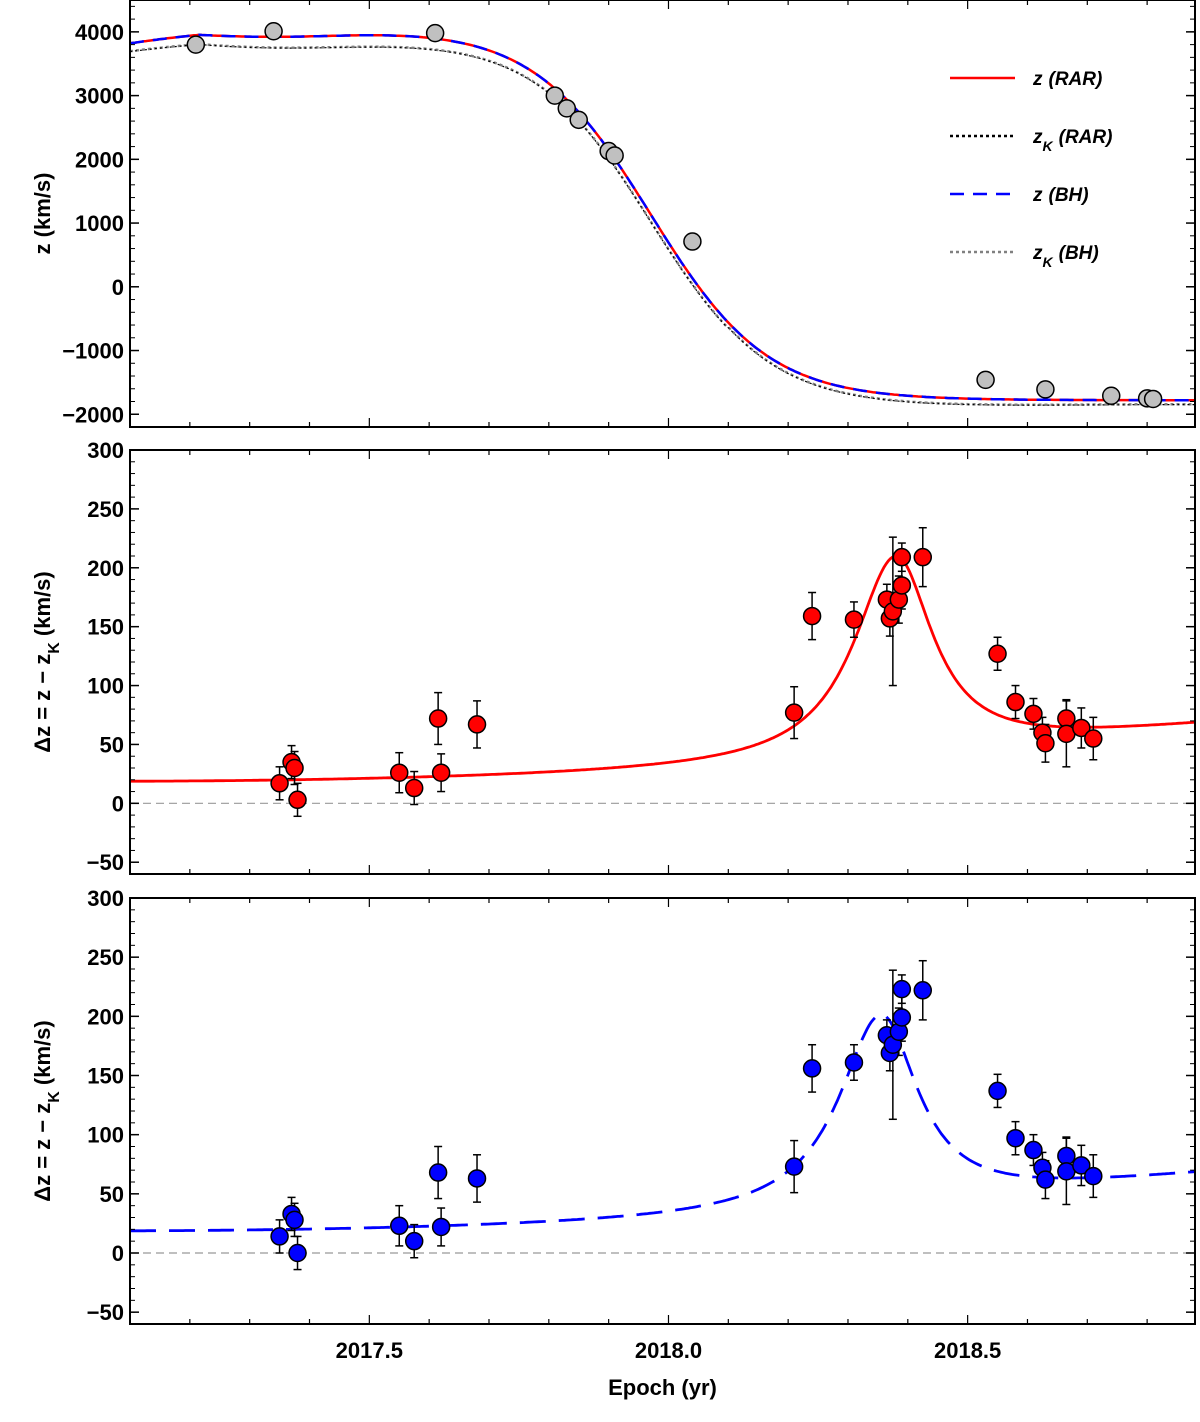 The image size is (1200, 1422). I want to click on curve-group, so click(662, 1123).